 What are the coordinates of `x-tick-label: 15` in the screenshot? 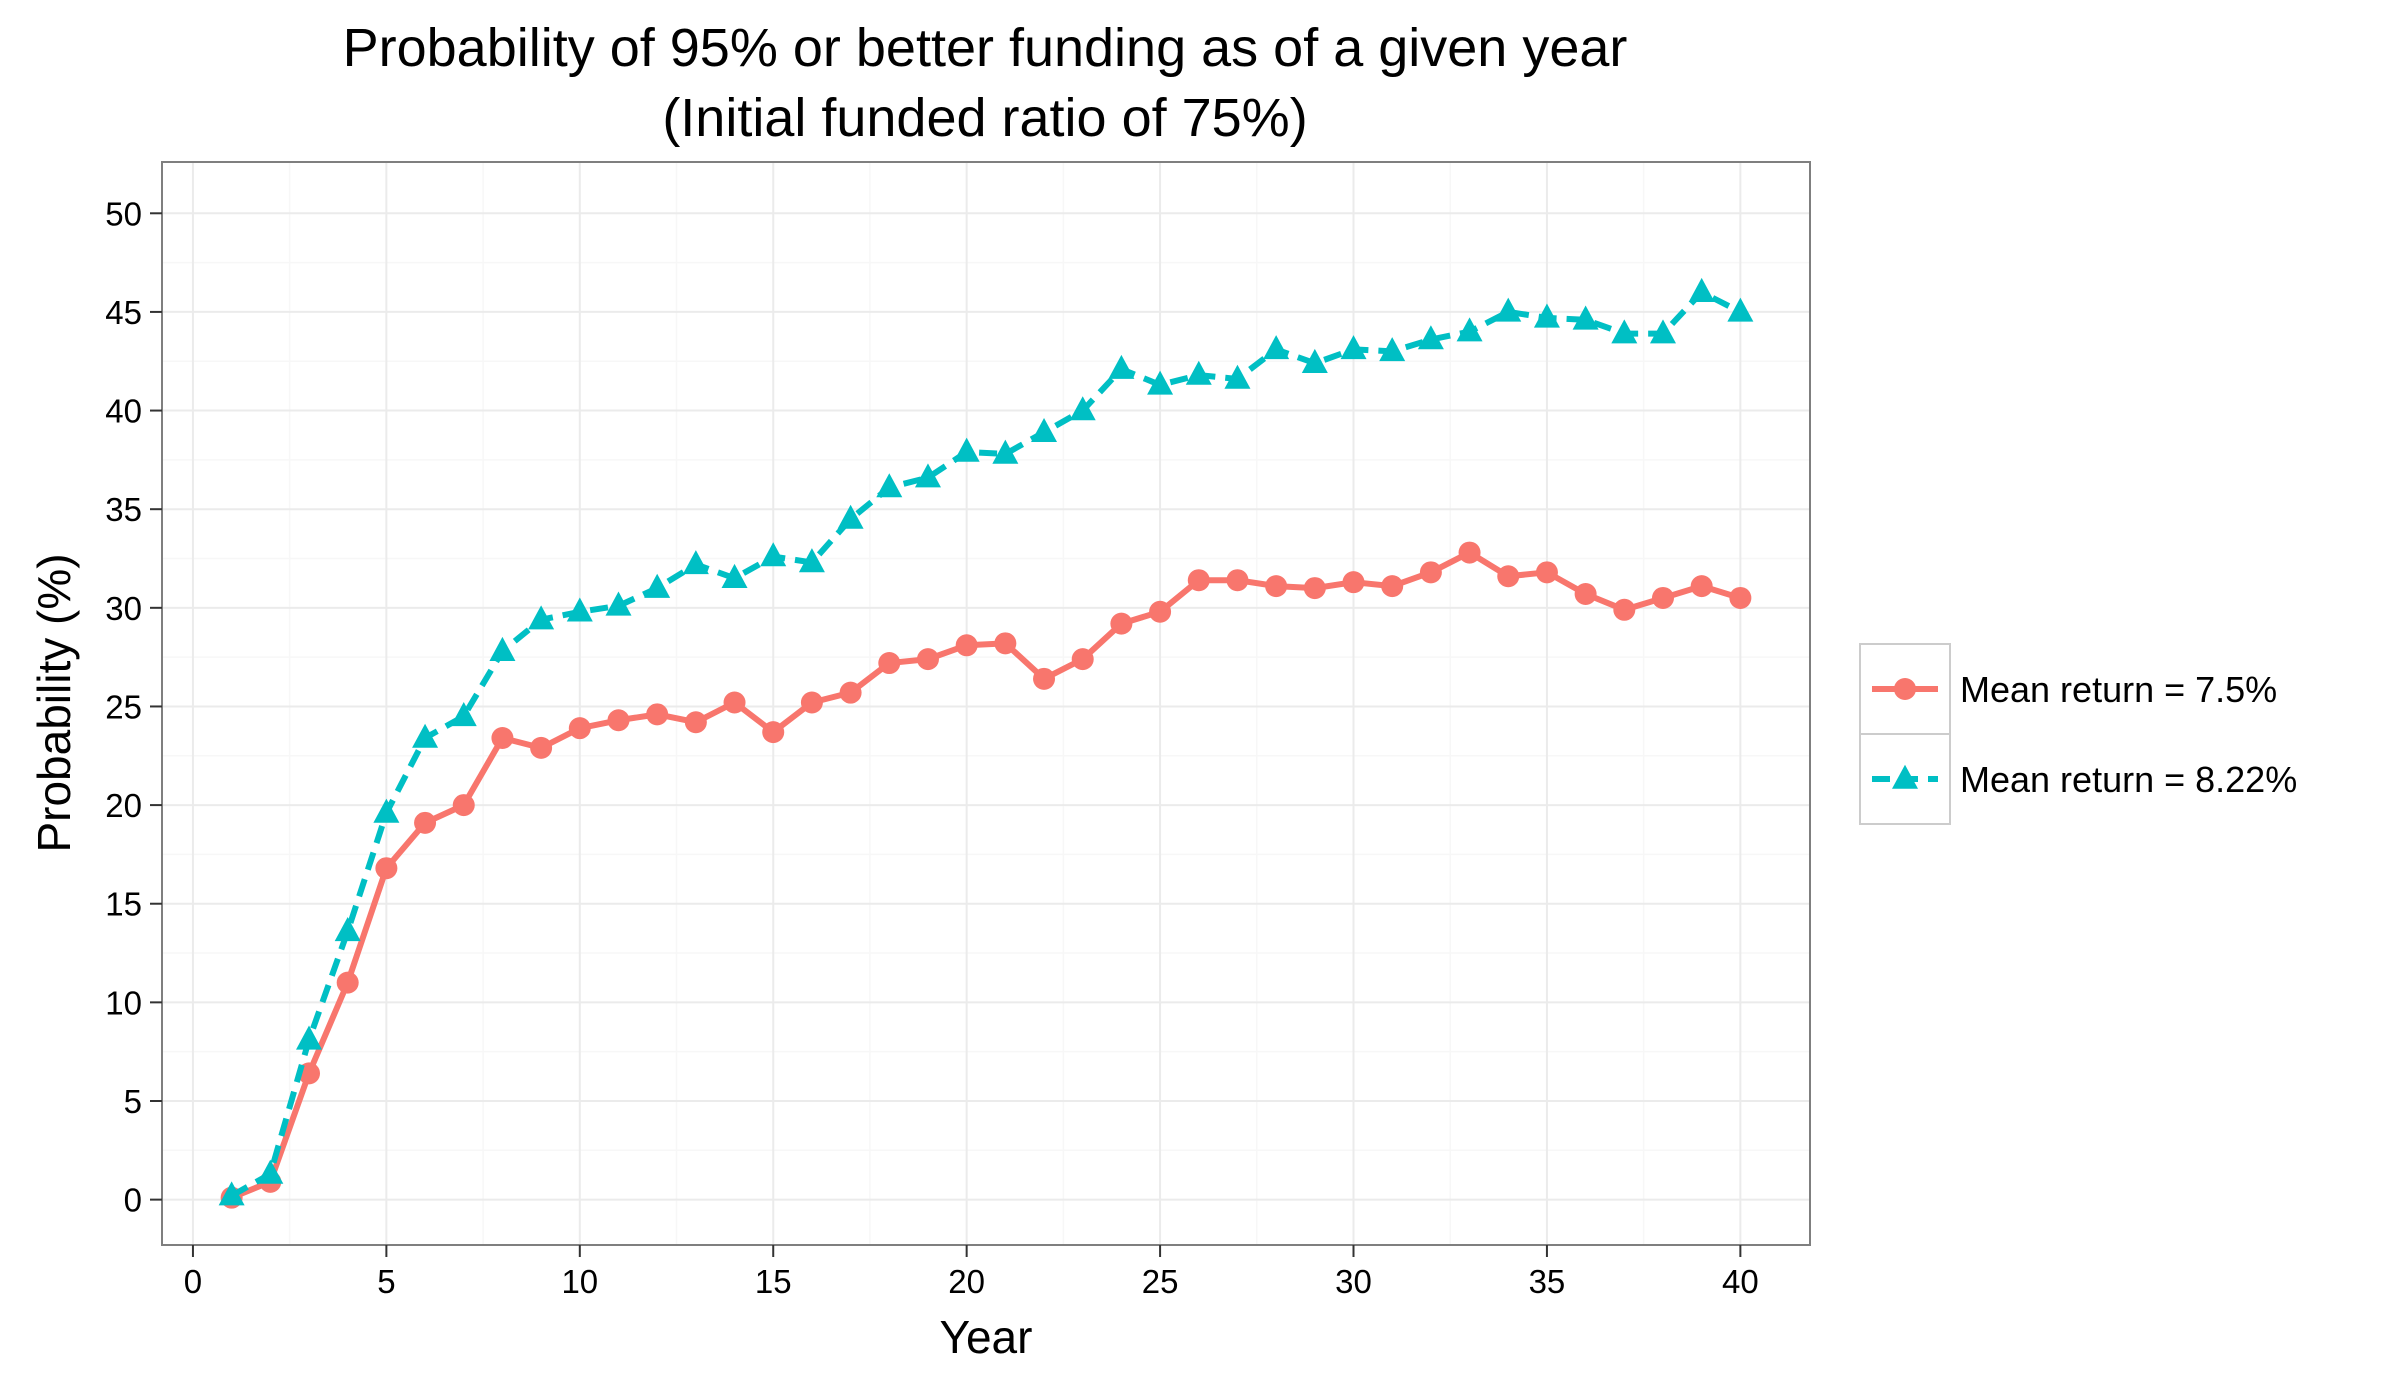 It's located at (773, 1281).